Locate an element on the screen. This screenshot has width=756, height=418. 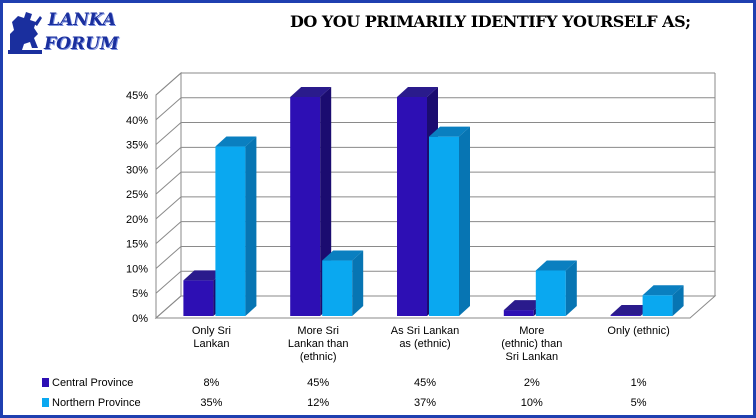
x-tick-label-line: More Sri is located at coordinates (318, 331).